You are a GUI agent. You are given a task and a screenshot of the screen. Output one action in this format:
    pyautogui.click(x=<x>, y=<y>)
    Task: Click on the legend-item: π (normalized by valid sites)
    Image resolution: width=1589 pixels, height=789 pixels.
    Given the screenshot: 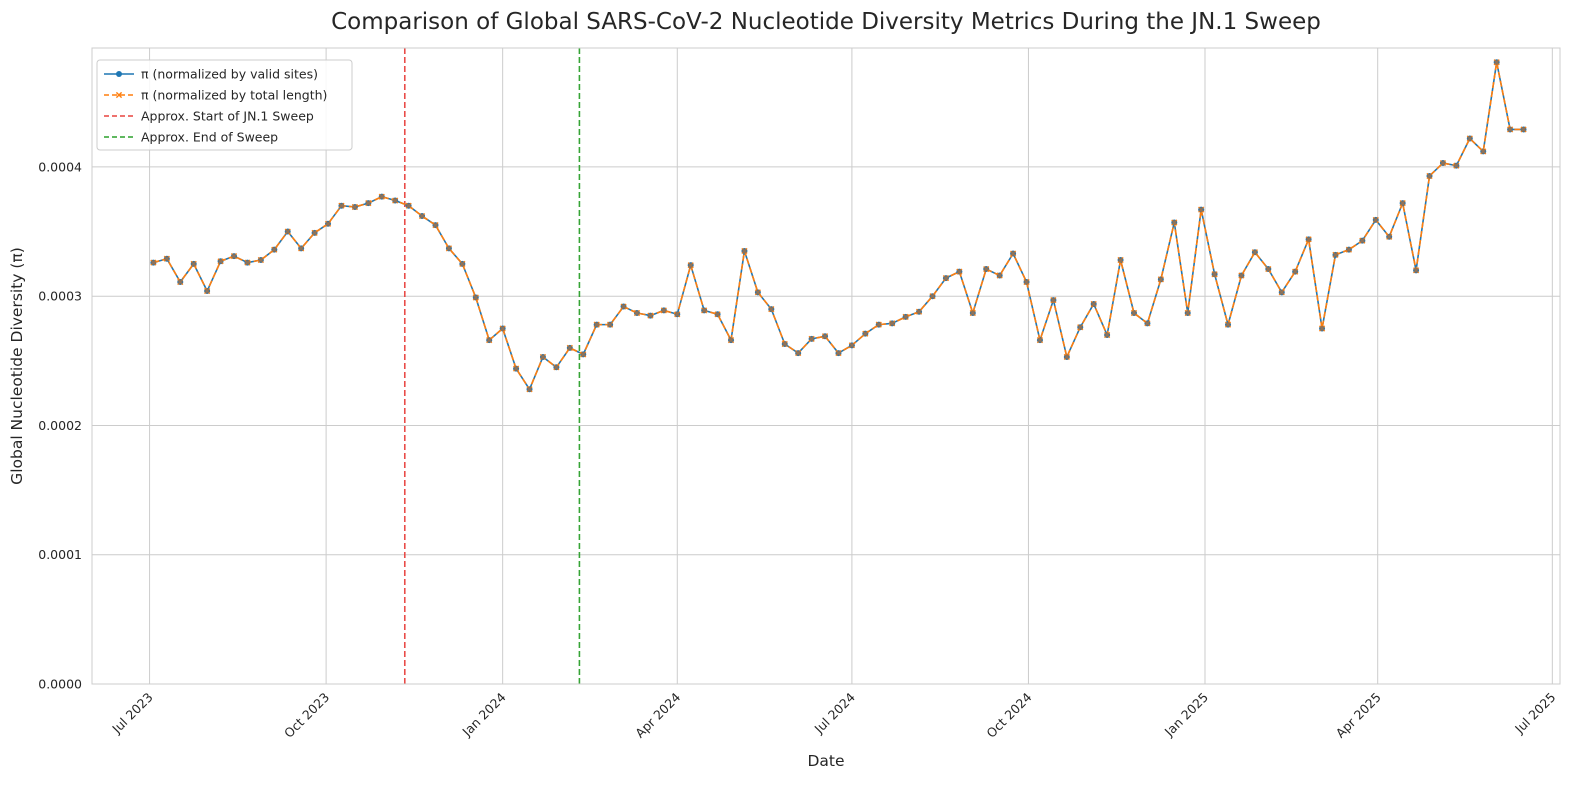 What is the action you would take?
    pyautogui.click(x=211, y=74)
    